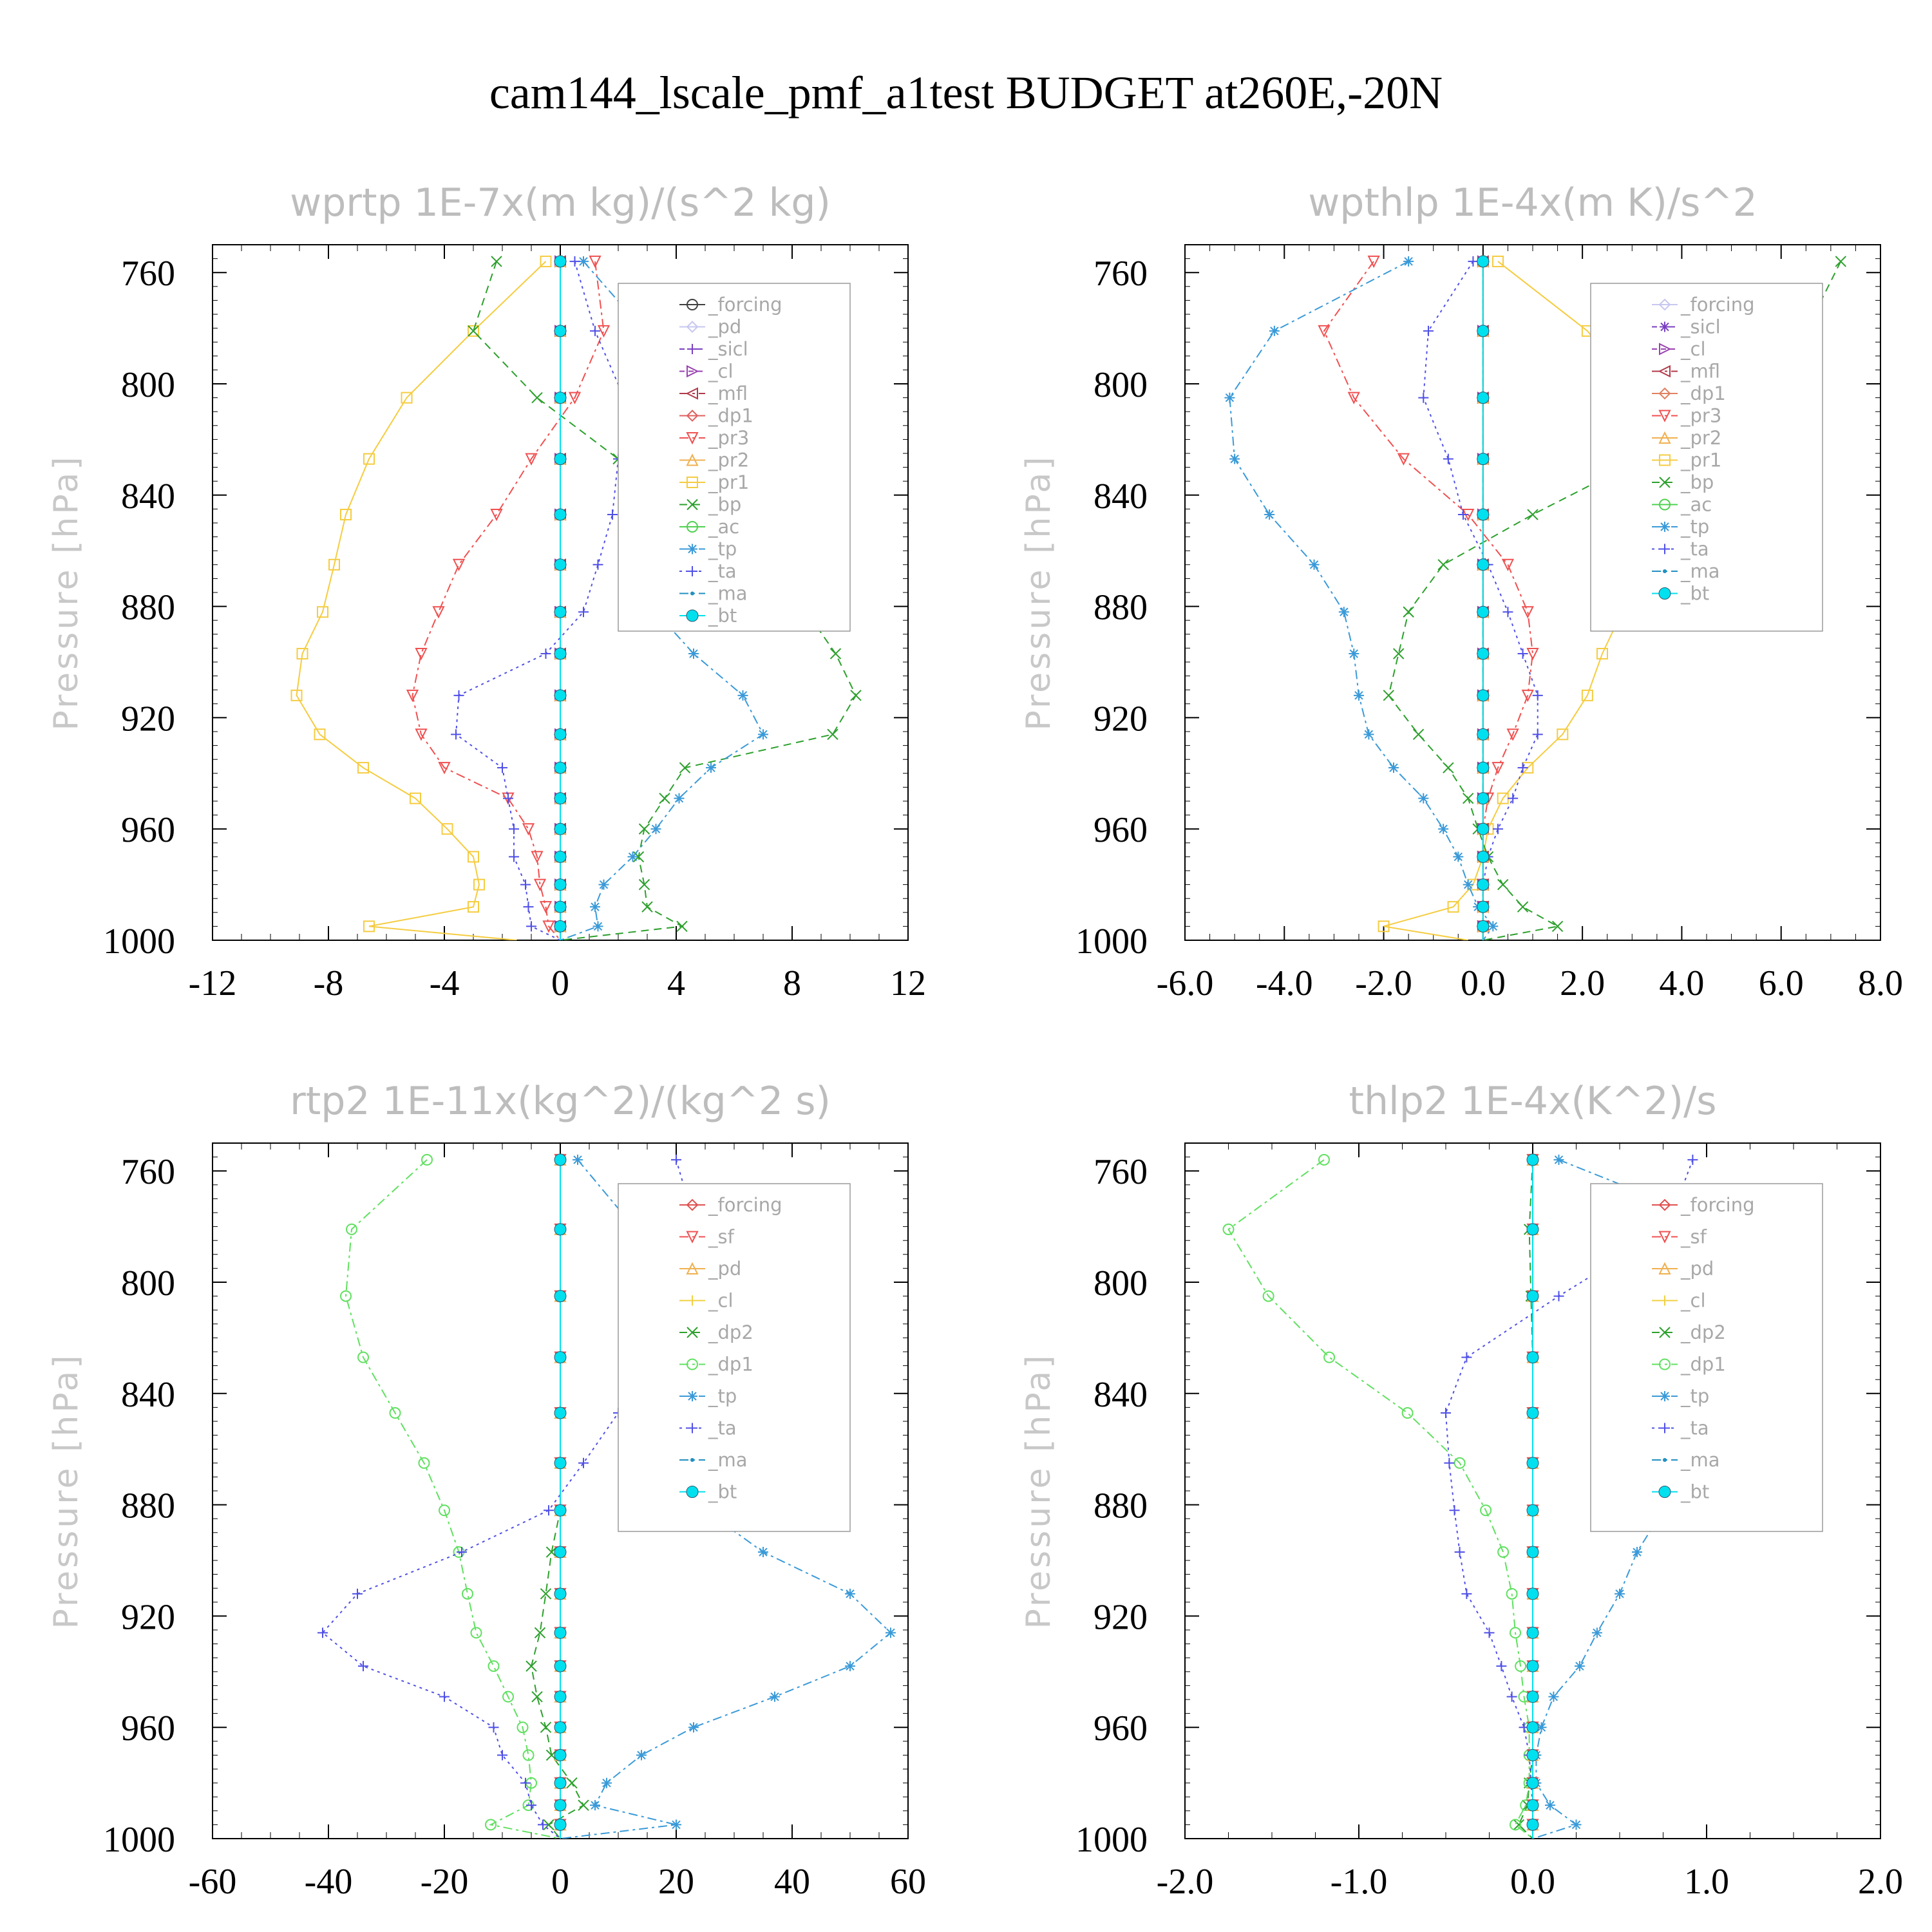 This screenshot has height=1932, width=1932. What do you see at coordinates (1582, 983) in the screenshot?
I see `x-tick-label: 2.0` at bounding box center [1582, 983].